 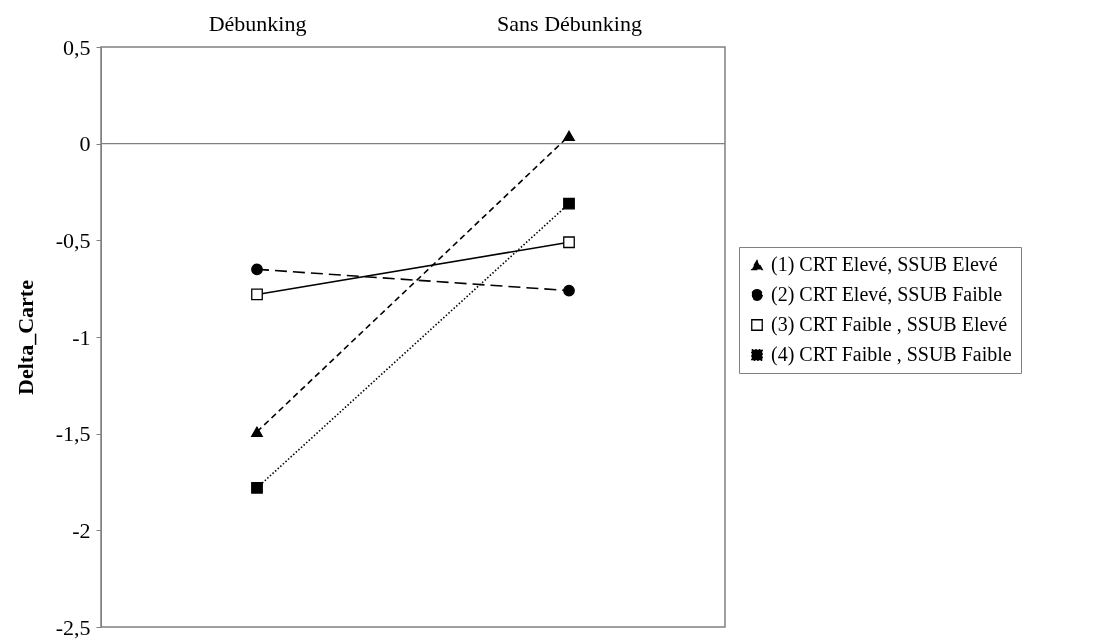 I want to click on y-tick-label: -1, so click(x=81, y=337).